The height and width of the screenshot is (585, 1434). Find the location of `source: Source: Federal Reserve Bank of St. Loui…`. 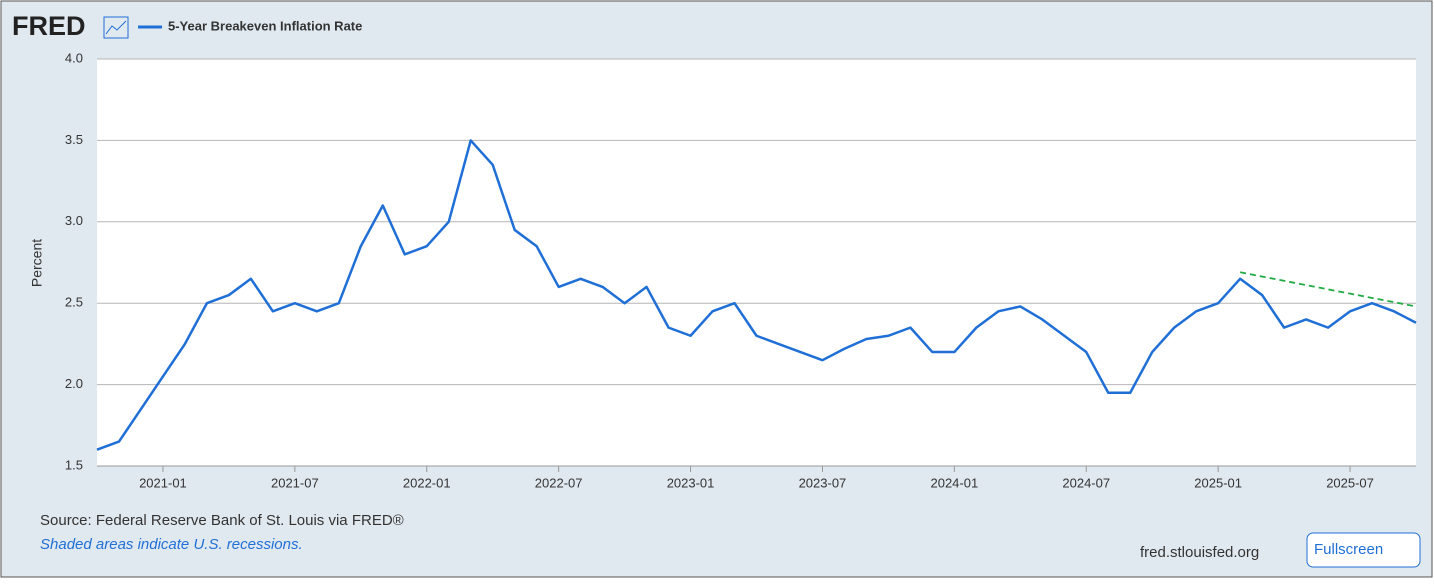

source: Source: Federal Reserve Bank of St. Loui… is located at coordinates (222, 520).